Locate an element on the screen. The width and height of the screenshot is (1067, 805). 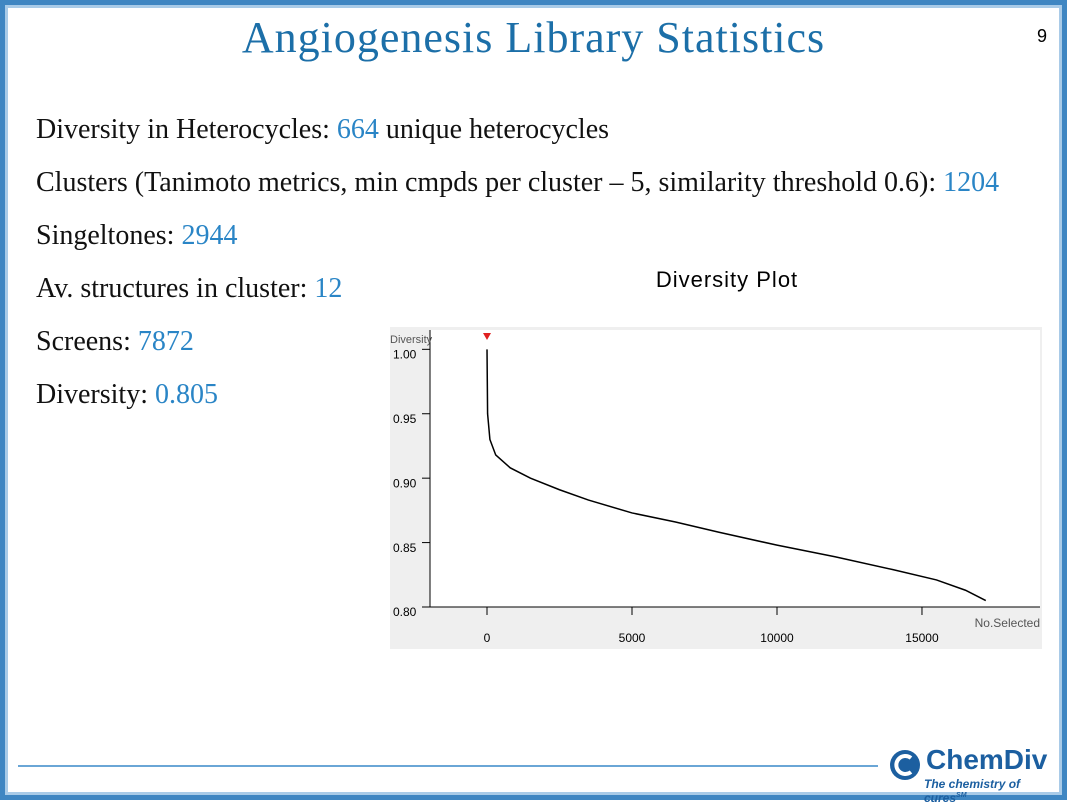
stat-label: Diversity: is located at coordinates (95, 394).